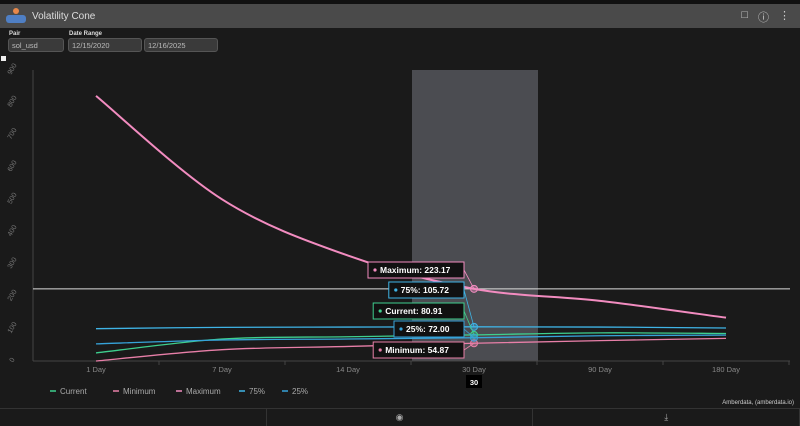 The height and width of the screenshot is (426, 800). I want to click on y-tick-label: 100, so click(13, 328).